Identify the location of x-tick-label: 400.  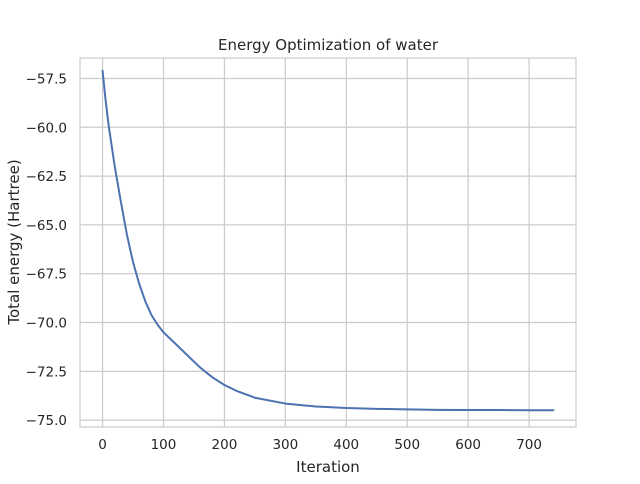
(346, 445).